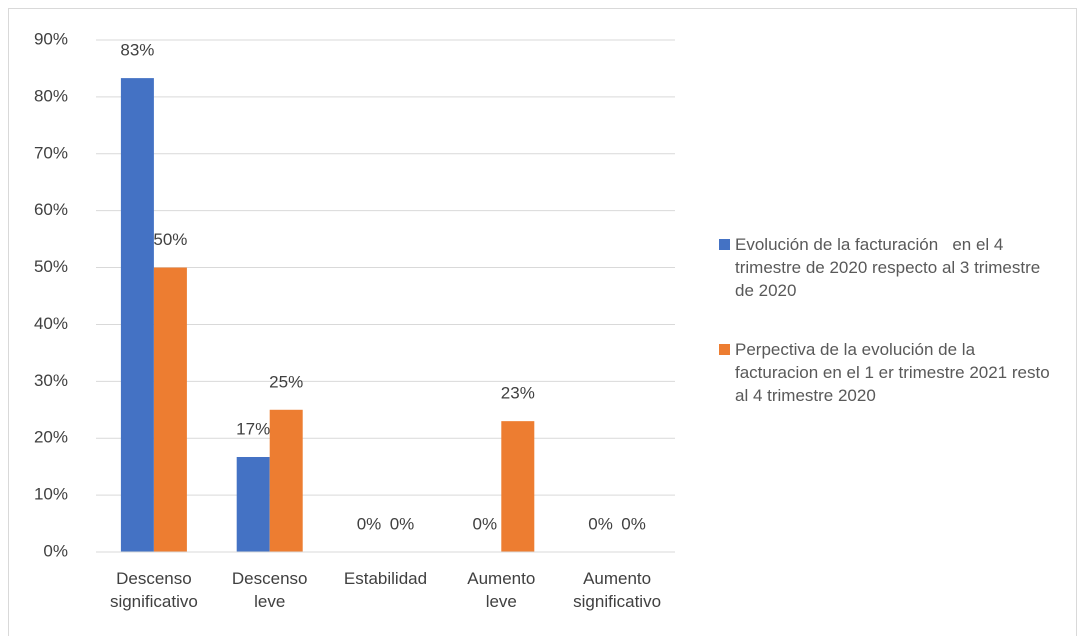  Describe the element at coordinates (51, 437) in the screenshot. I see `y-tick-label: 20%` at that location.